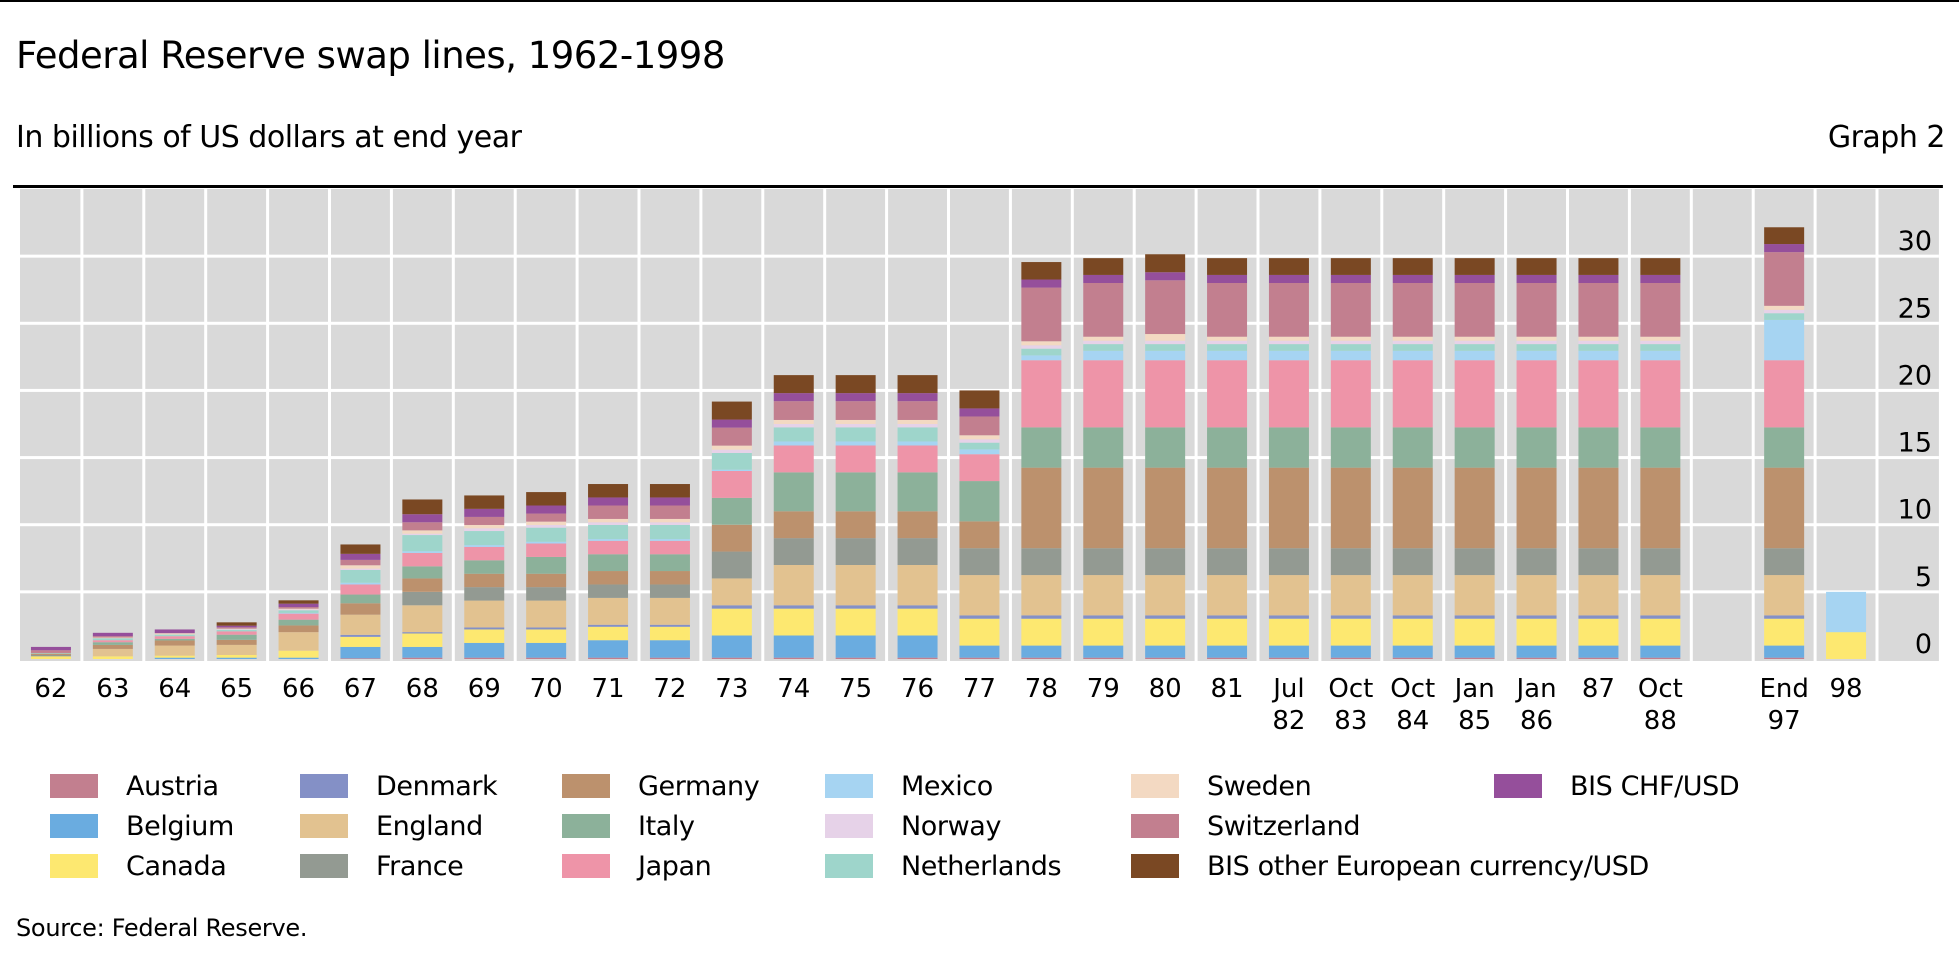 This screenshot has height=964, width=1959. I want to click on legend-item: Italy, so click(628, 826).